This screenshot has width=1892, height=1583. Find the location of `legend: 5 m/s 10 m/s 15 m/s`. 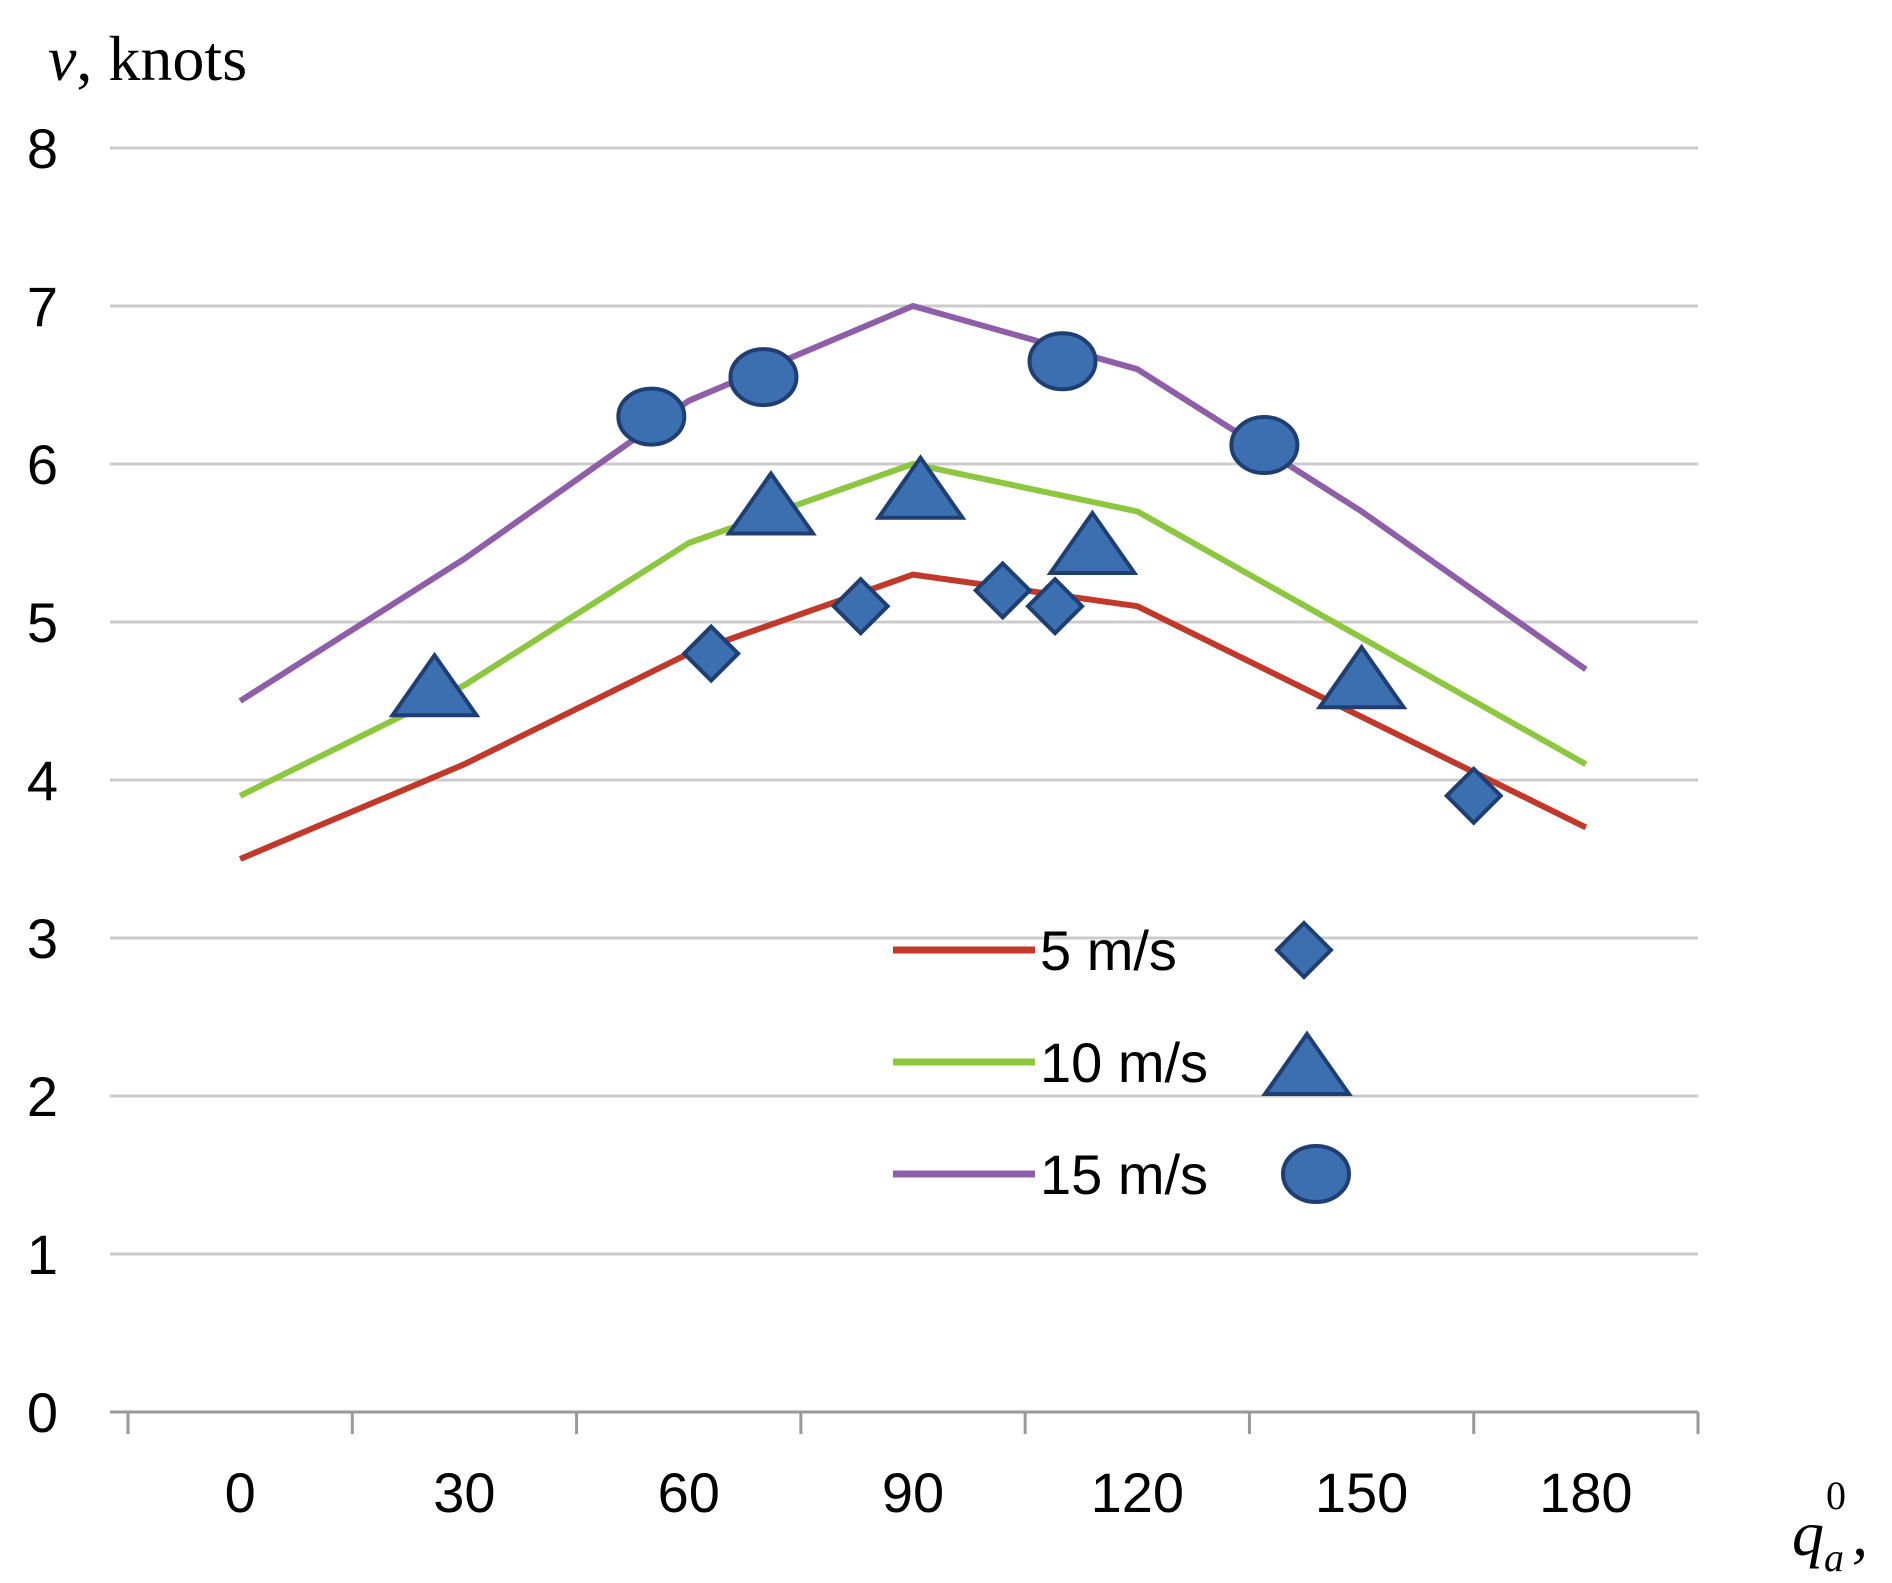

legend: 5 m/s 10 m/s 15 m/s is located at coordinates (1123, 1062).